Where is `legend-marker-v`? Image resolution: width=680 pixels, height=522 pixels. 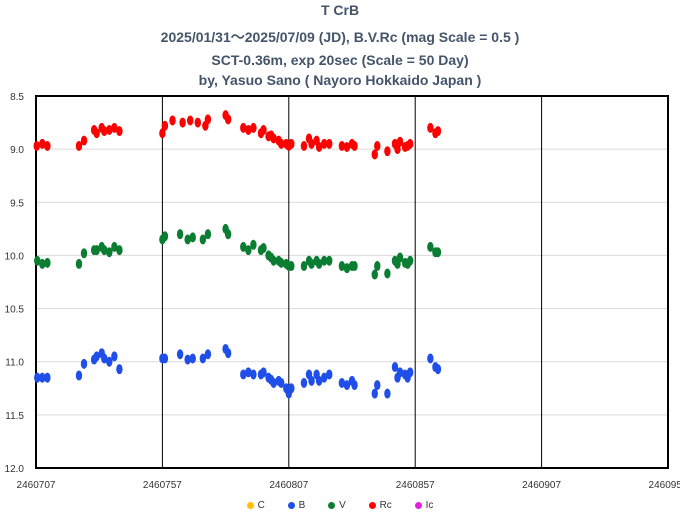 legend-marker-v is located at coordinates (332, 505).